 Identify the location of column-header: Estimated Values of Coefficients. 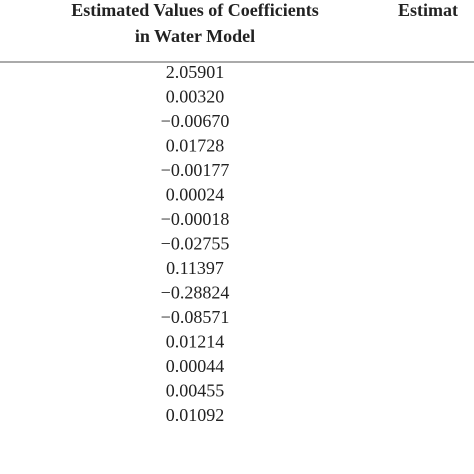
(194, 10).